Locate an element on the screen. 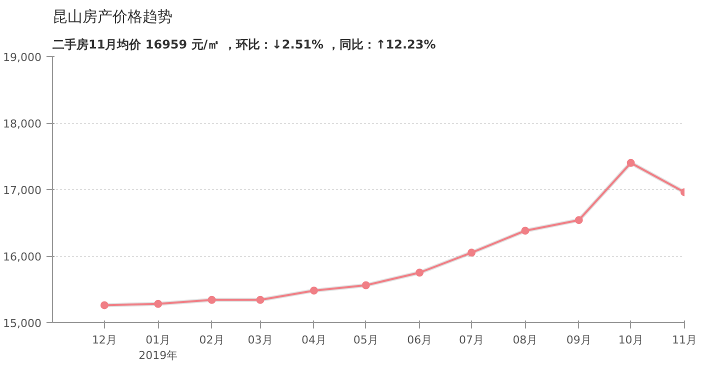 Image resolution: width=709 pixels, height=365 pixels. y-tick-label: 15,000 is located at coordinates (22, 323).